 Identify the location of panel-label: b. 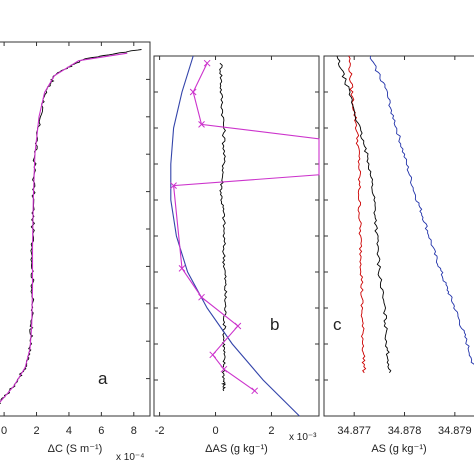
(274, 324).